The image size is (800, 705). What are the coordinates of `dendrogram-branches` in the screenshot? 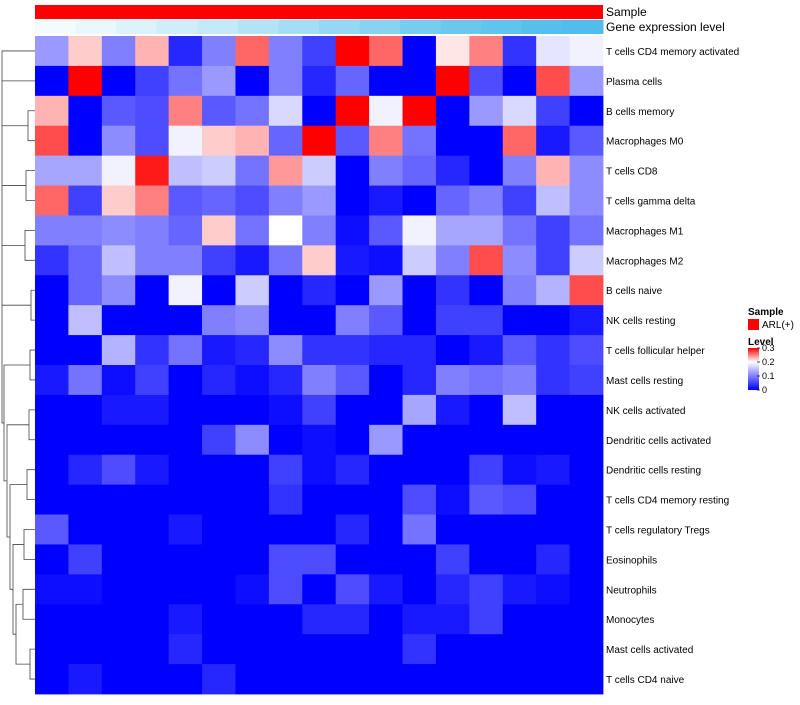 It's located at (18, 365).